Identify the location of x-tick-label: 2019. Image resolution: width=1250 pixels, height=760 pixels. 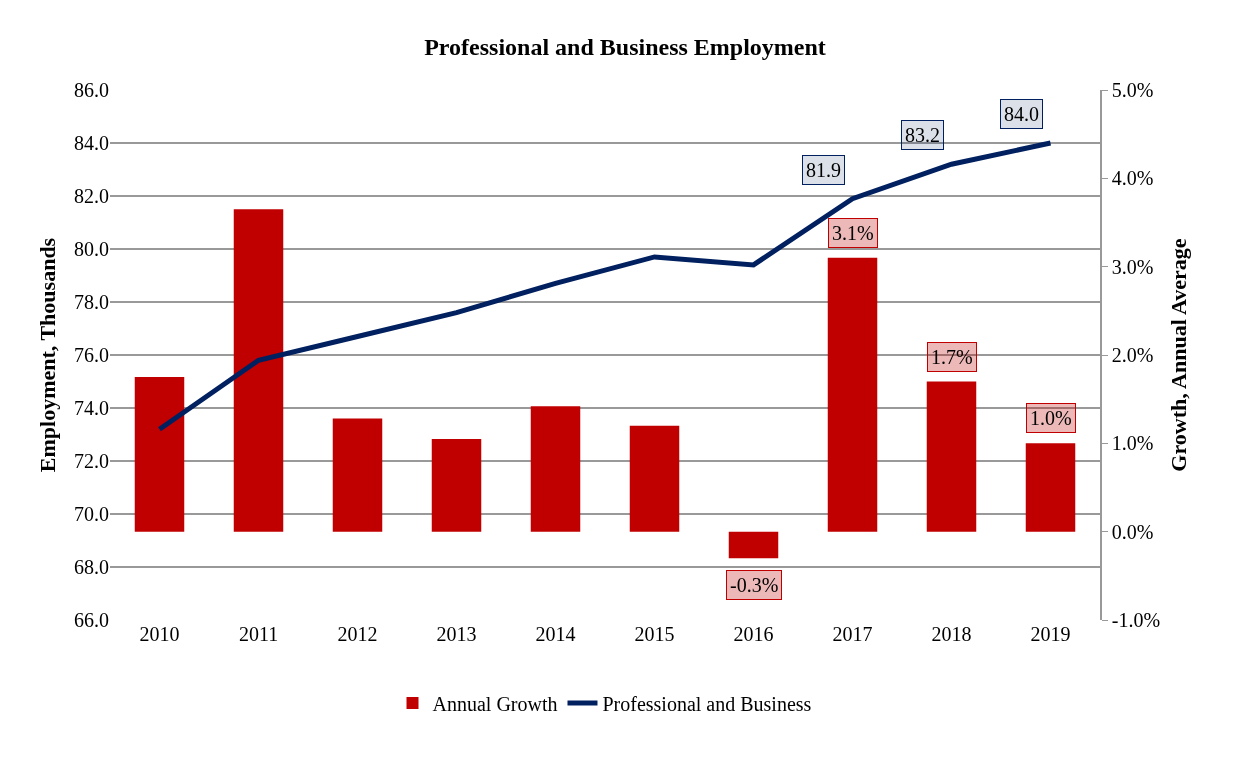
(1050, 634).